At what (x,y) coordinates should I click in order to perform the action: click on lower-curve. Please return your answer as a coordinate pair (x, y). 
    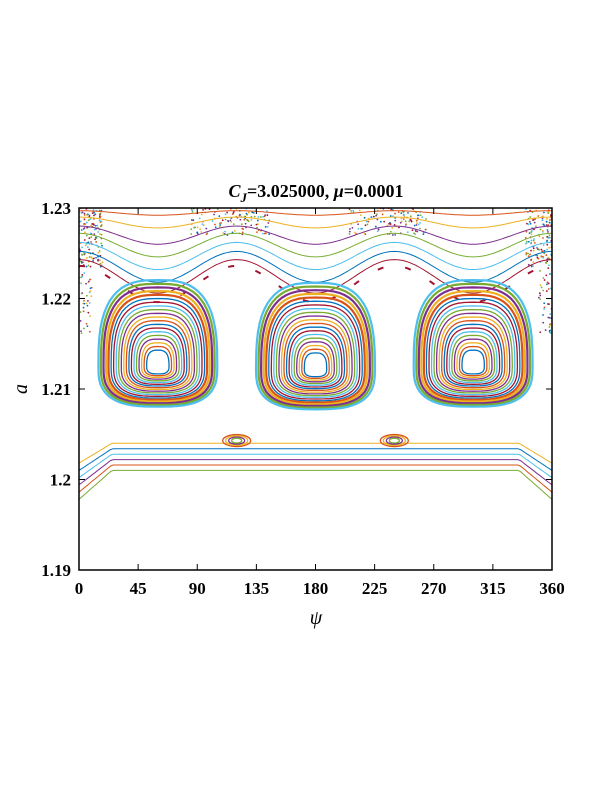
    Looking at the image, I should click on (315, 453).